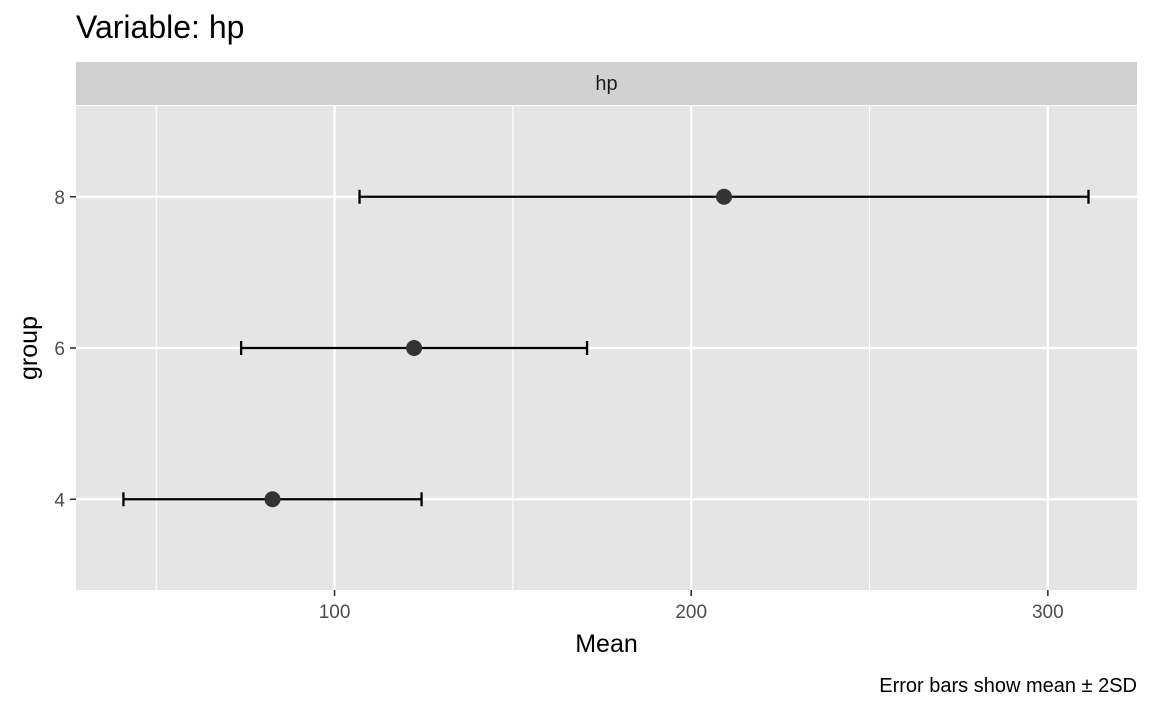 This screenshot has width=1152, height=711. What do you see at coordinates (59, 198) in the screenshot?
I see `y-tick-label: 8` at bounding box center [59, 198].